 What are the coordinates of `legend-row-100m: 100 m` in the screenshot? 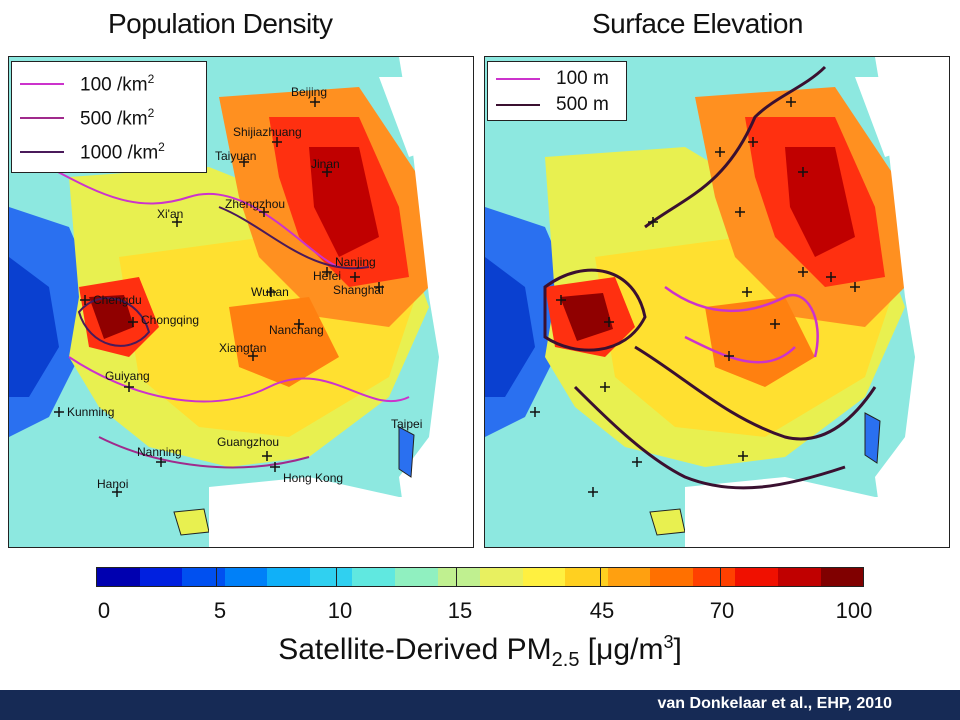 It's located at (552, 79).